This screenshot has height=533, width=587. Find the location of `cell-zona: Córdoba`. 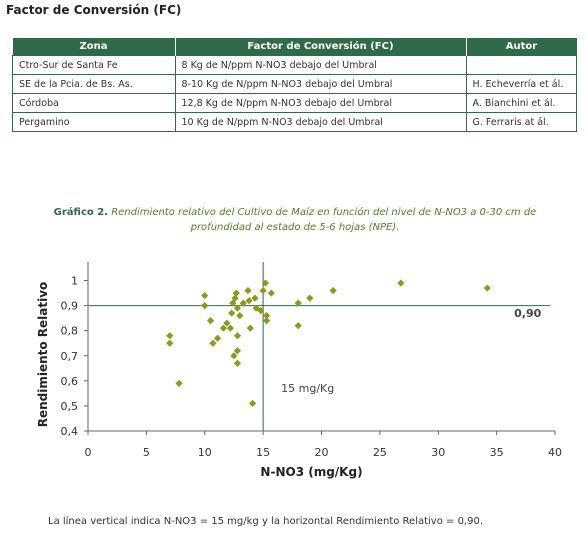

cell-zona: Córdoba is located at coordinates (94, 103).